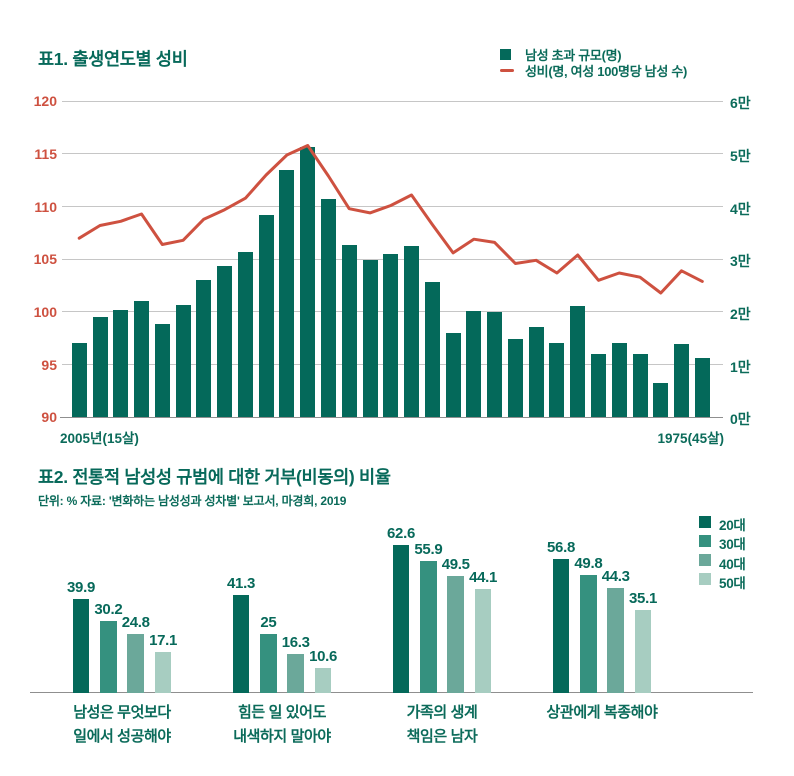 This screenshot has width=794, height=776. What do you see at coordinates (740, 313) in the screenshot?
I see `y-axis-label-right: 2만` at bounding box center [740, 313].